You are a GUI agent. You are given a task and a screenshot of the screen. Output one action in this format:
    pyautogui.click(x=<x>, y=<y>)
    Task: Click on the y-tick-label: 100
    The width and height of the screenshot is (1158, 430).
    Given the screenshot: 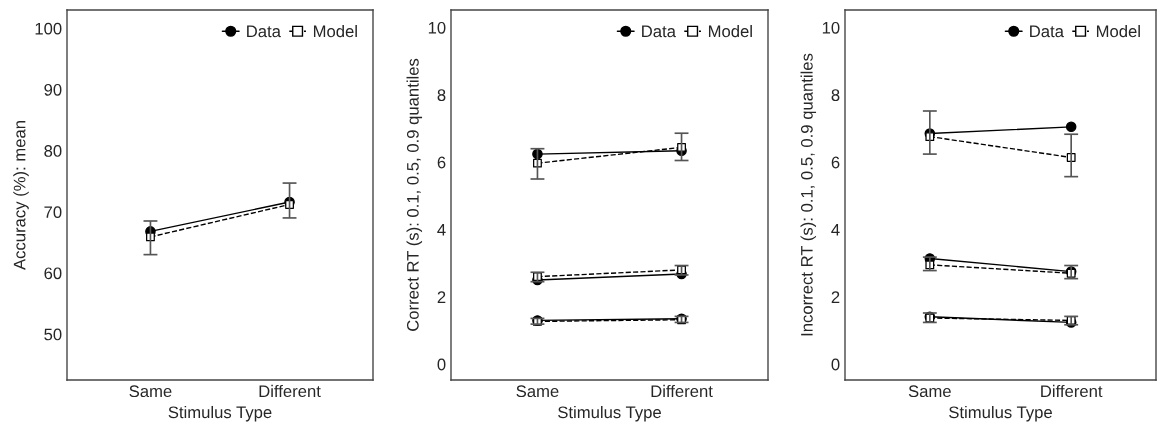 What is the action you would take?
    pyautogui.click(x=48, y=28)
    